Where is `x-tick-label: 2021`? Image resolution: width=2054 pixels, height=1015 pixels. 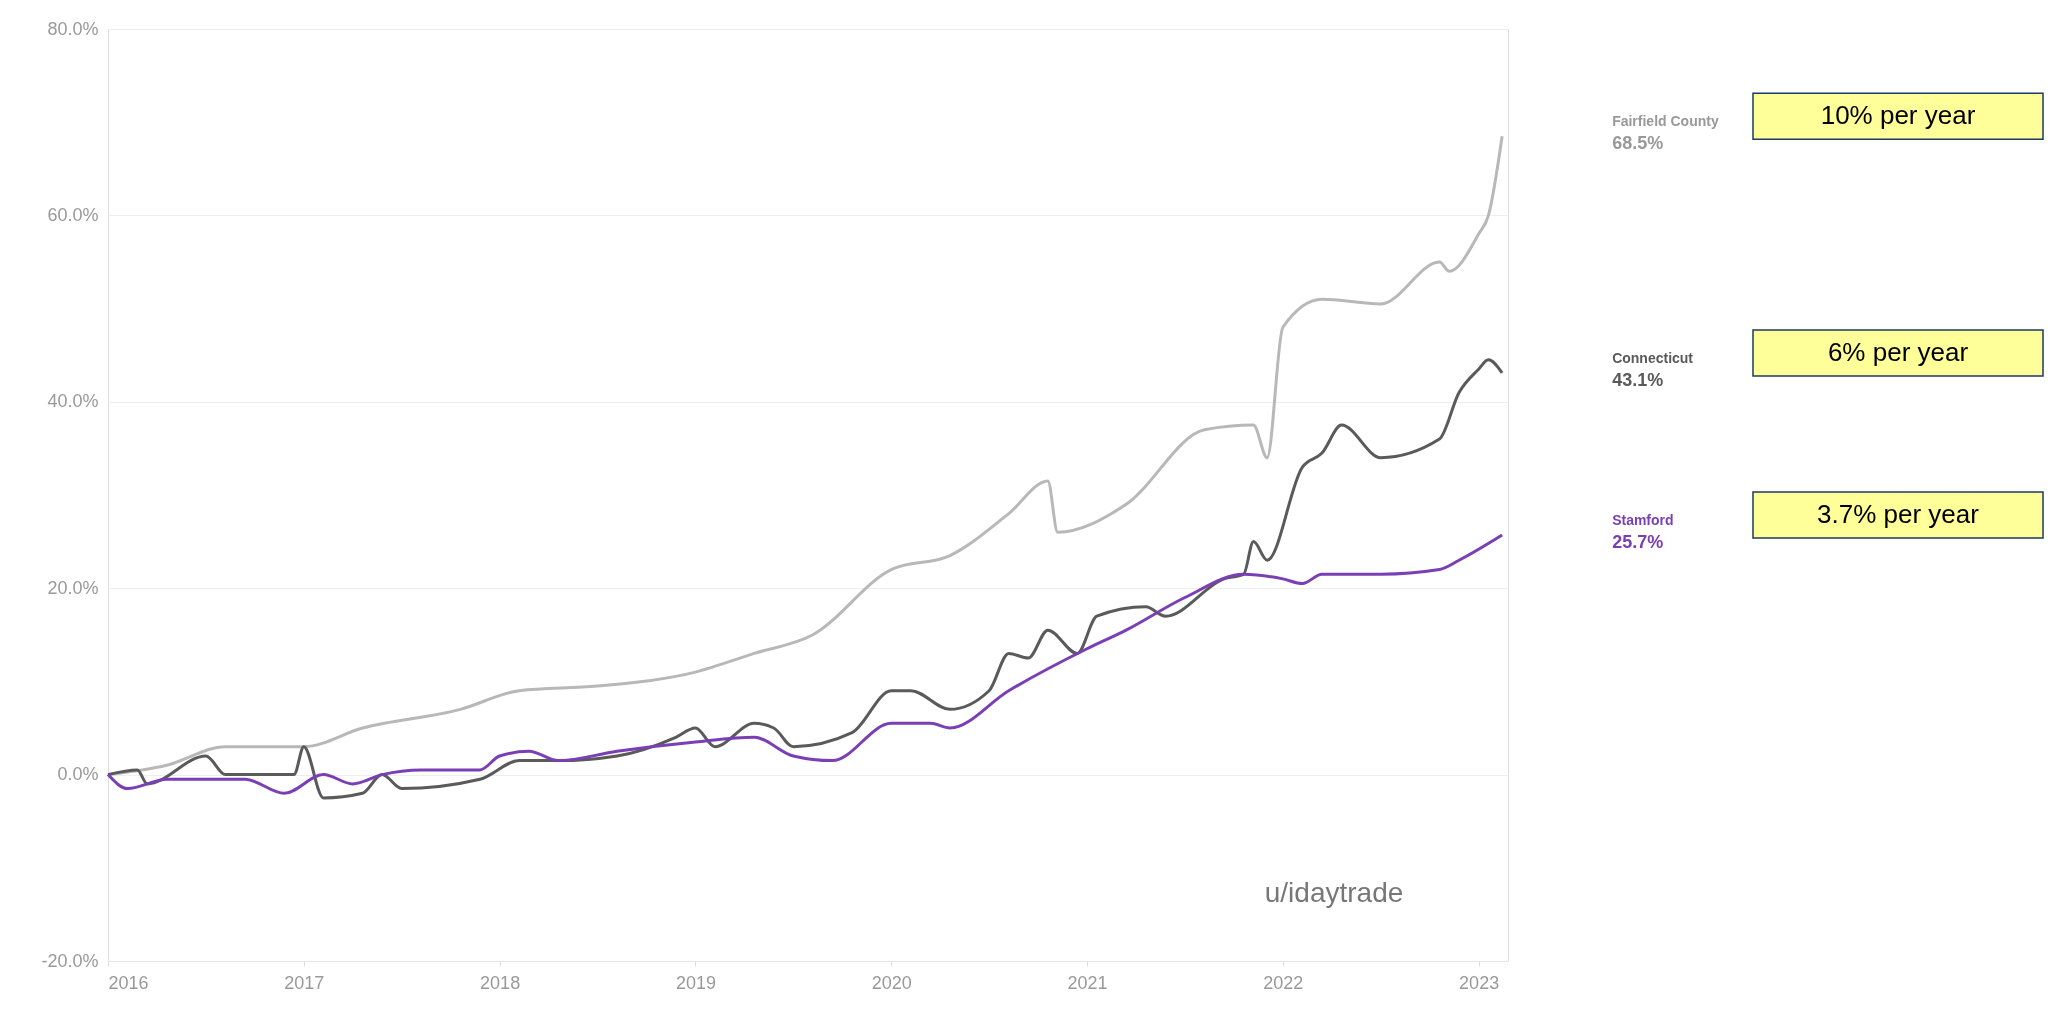
x-tick-label: 2021 is located at coordinates (1087, 982).